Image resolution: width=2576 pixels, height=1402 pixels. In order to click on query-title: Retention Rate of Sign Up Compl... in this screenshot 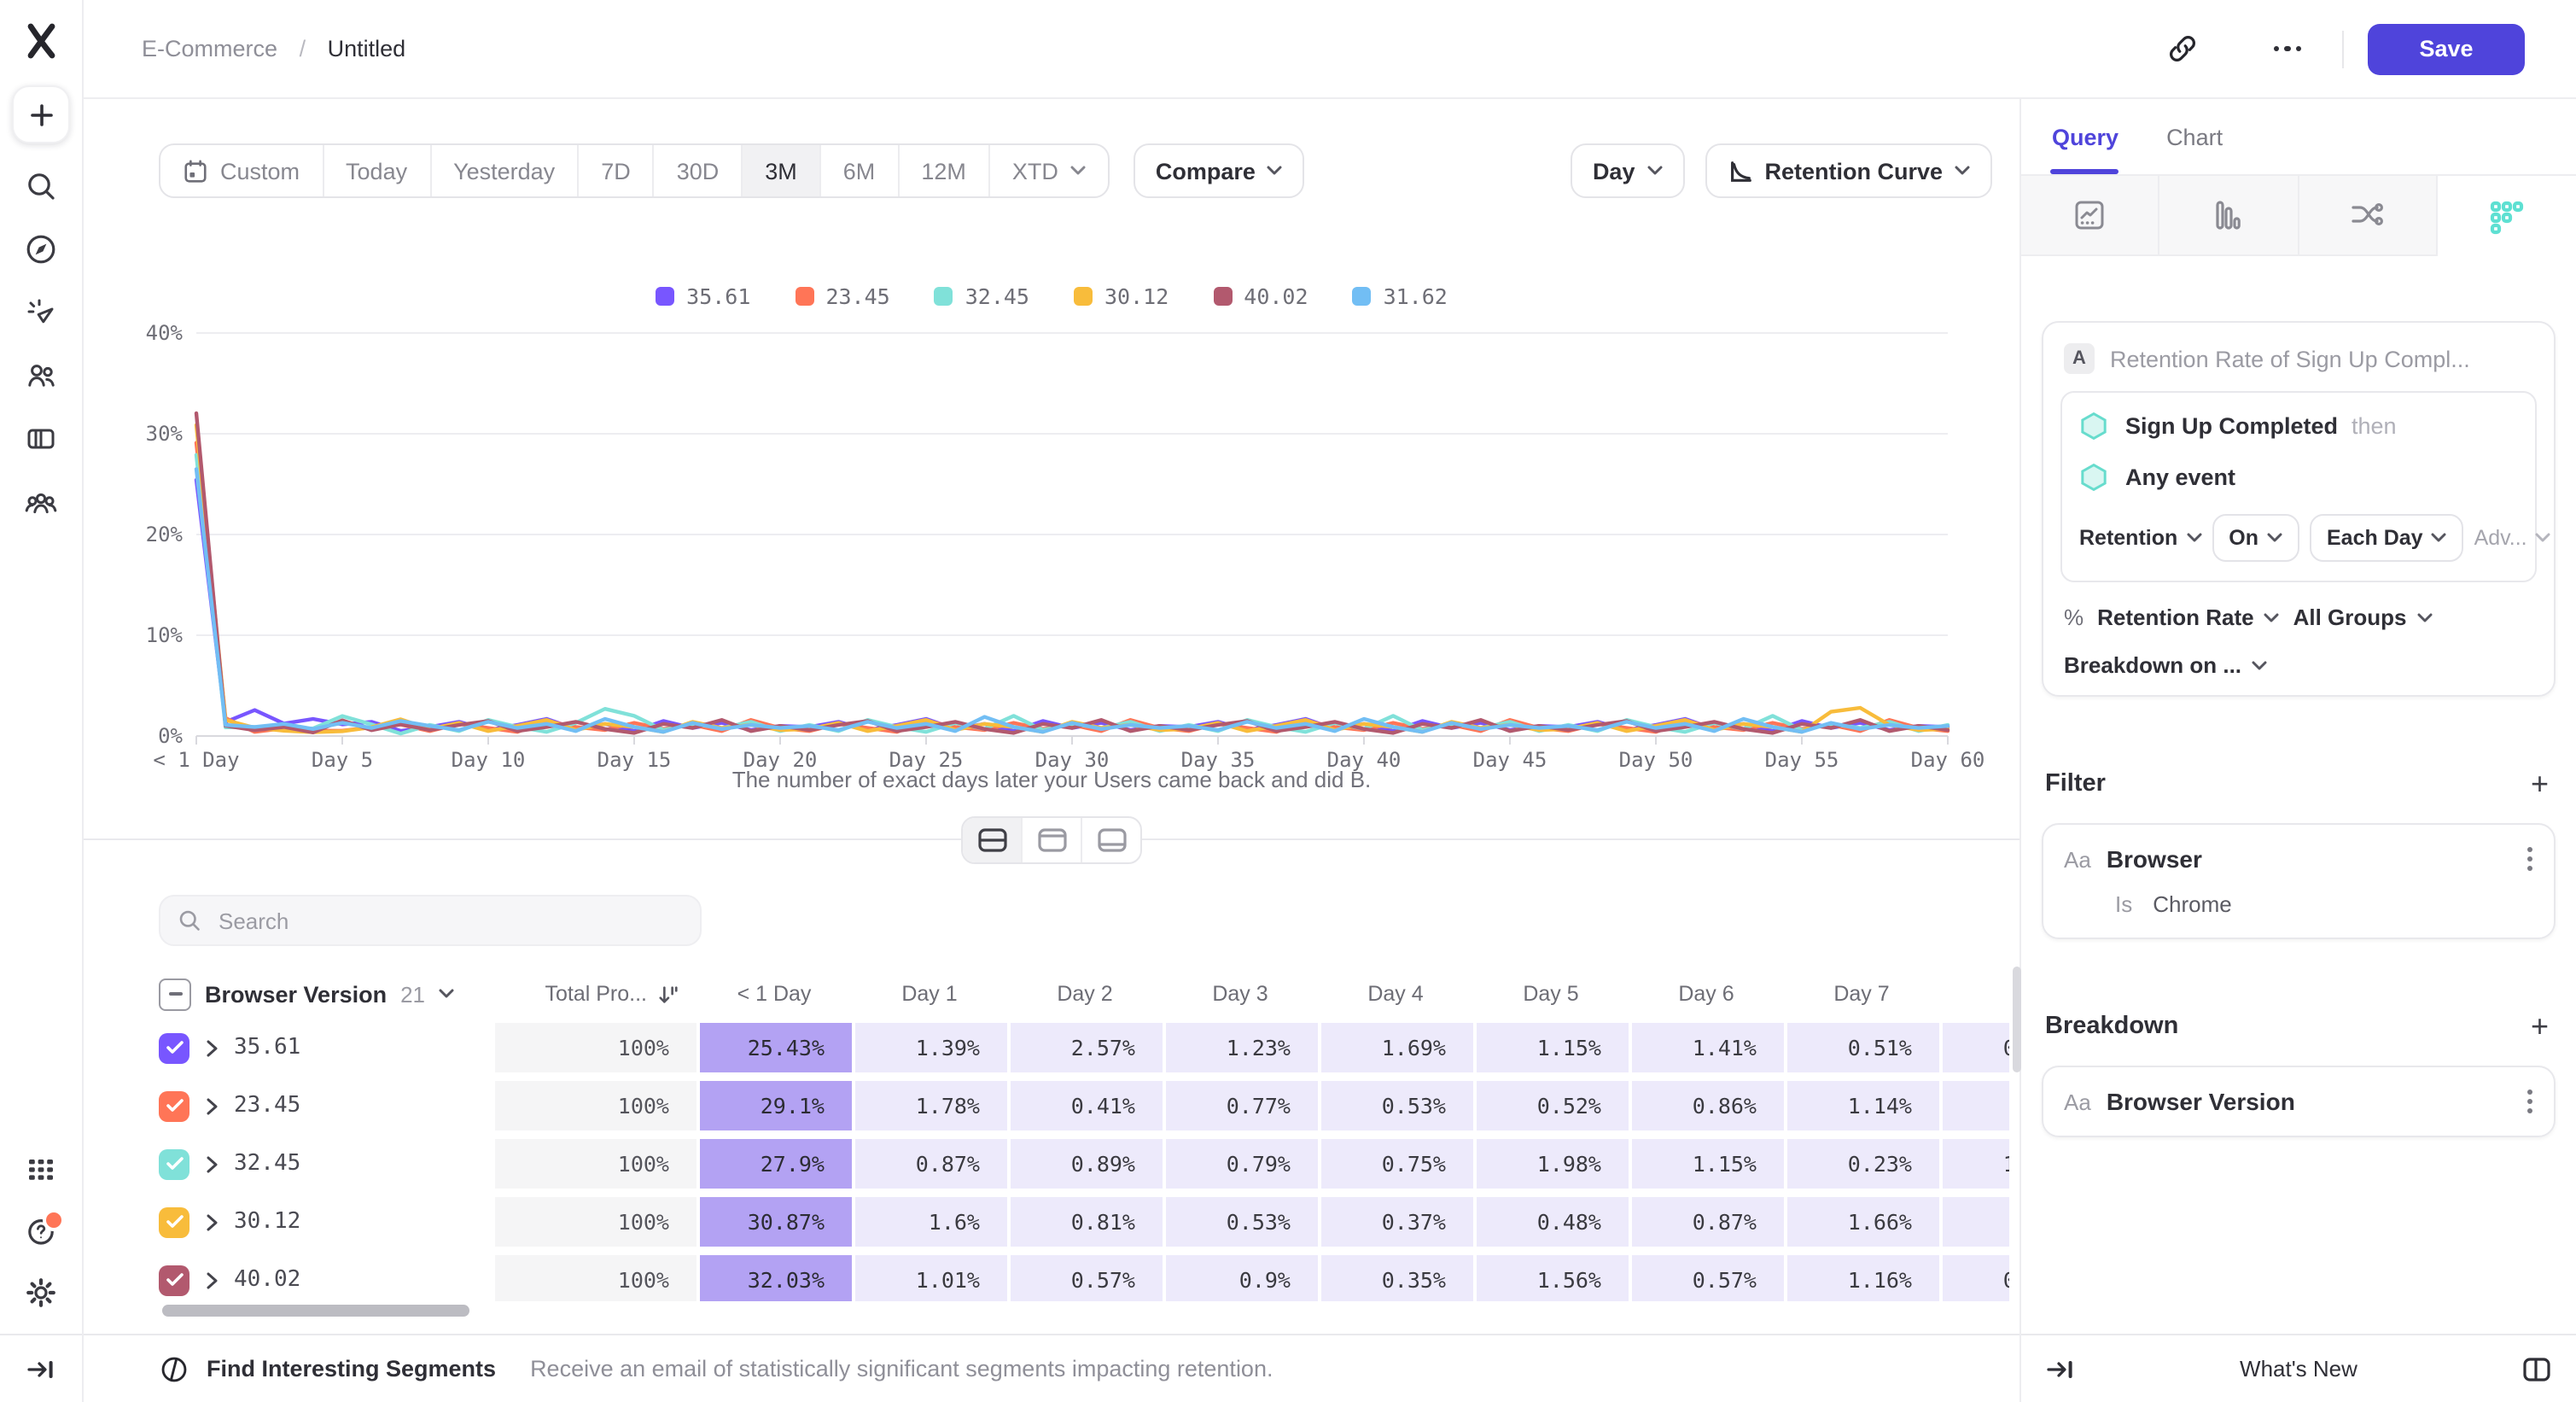, I will do `click(2290, 359)`.